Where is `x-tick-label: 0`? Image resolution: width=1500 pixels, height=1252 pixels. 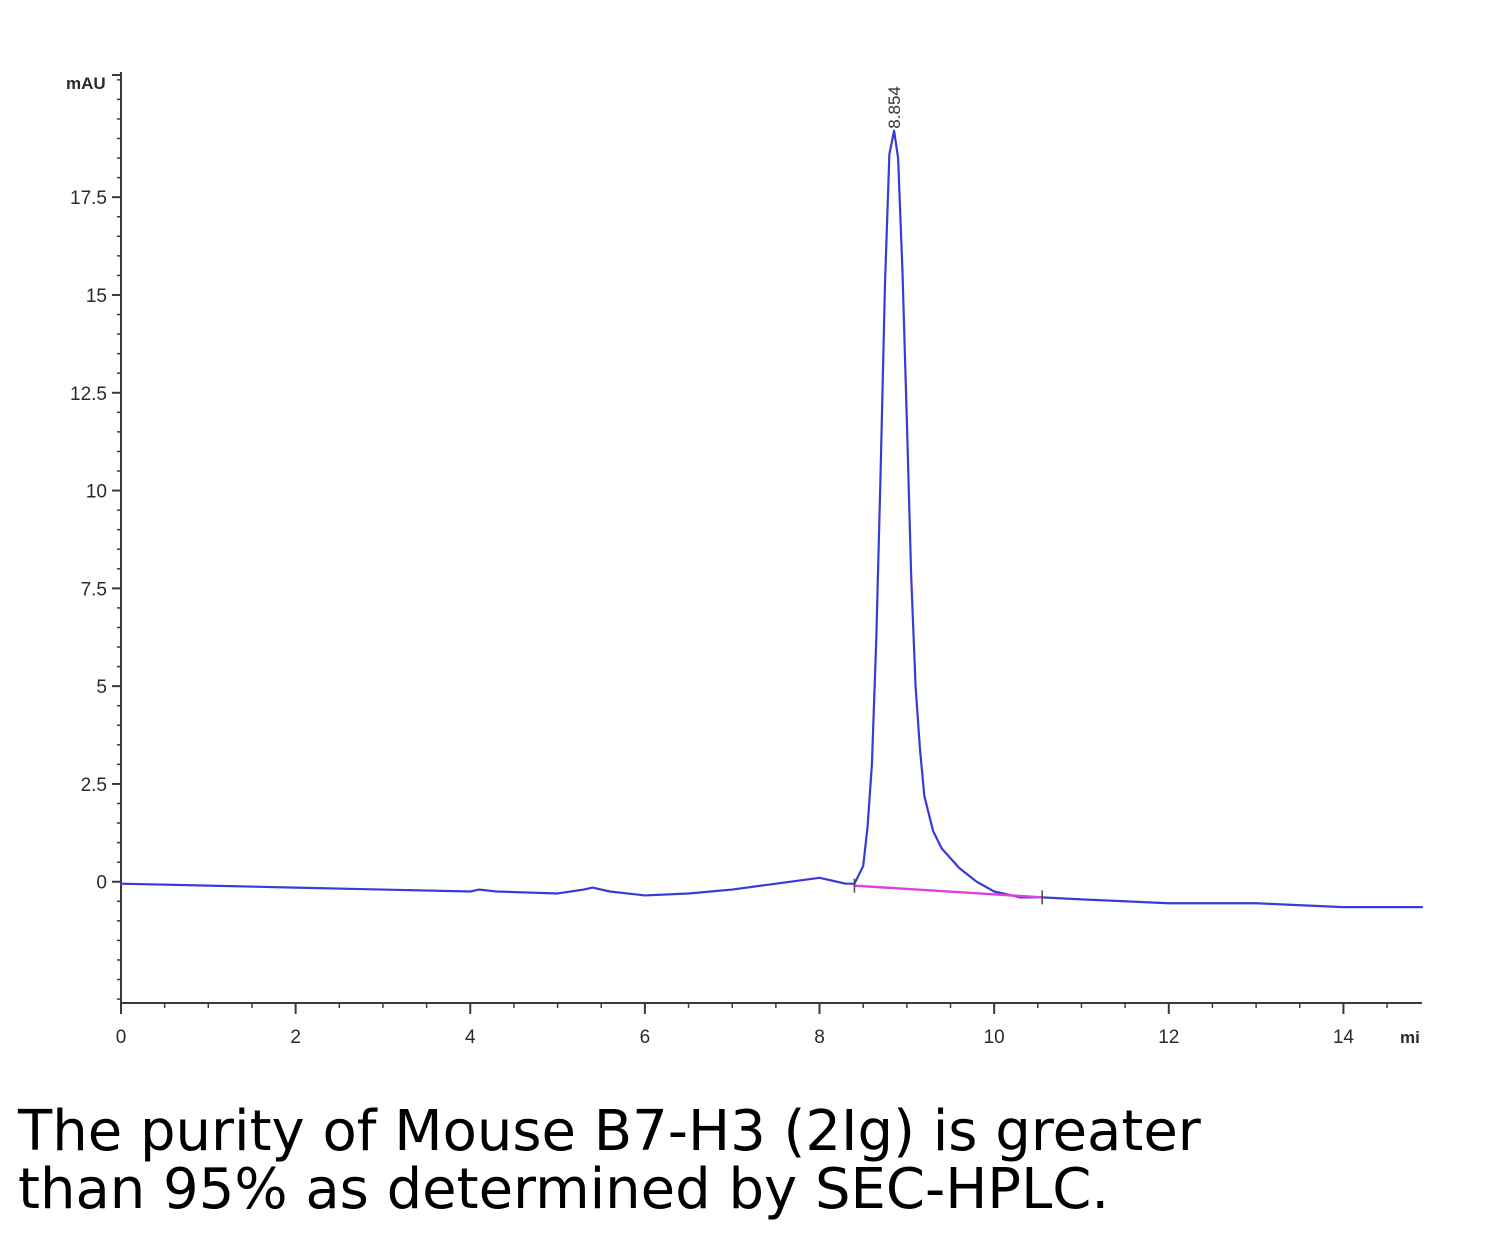 x-tick-label: 0 is located at coordinates (121, 1037).